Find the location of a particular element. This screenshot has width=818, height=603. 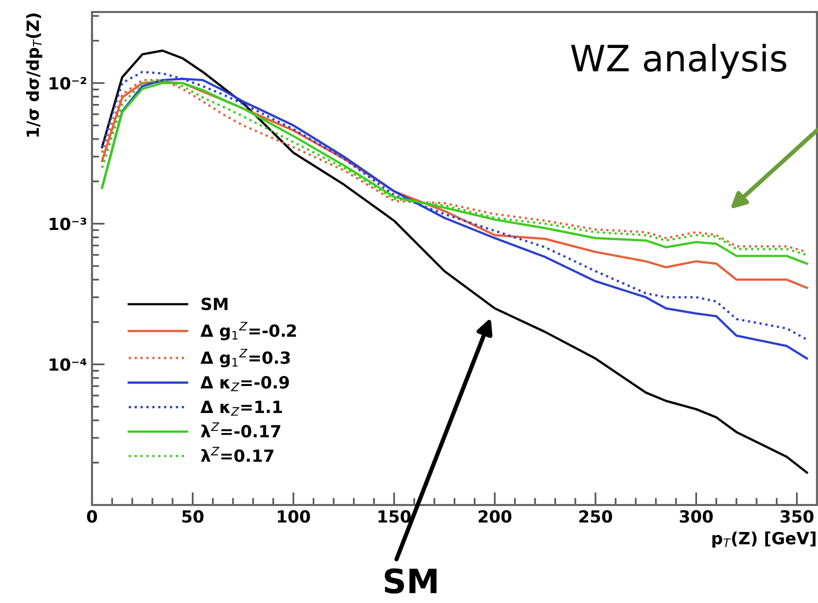

legend-label: SM is located at coordinates (215, 304).